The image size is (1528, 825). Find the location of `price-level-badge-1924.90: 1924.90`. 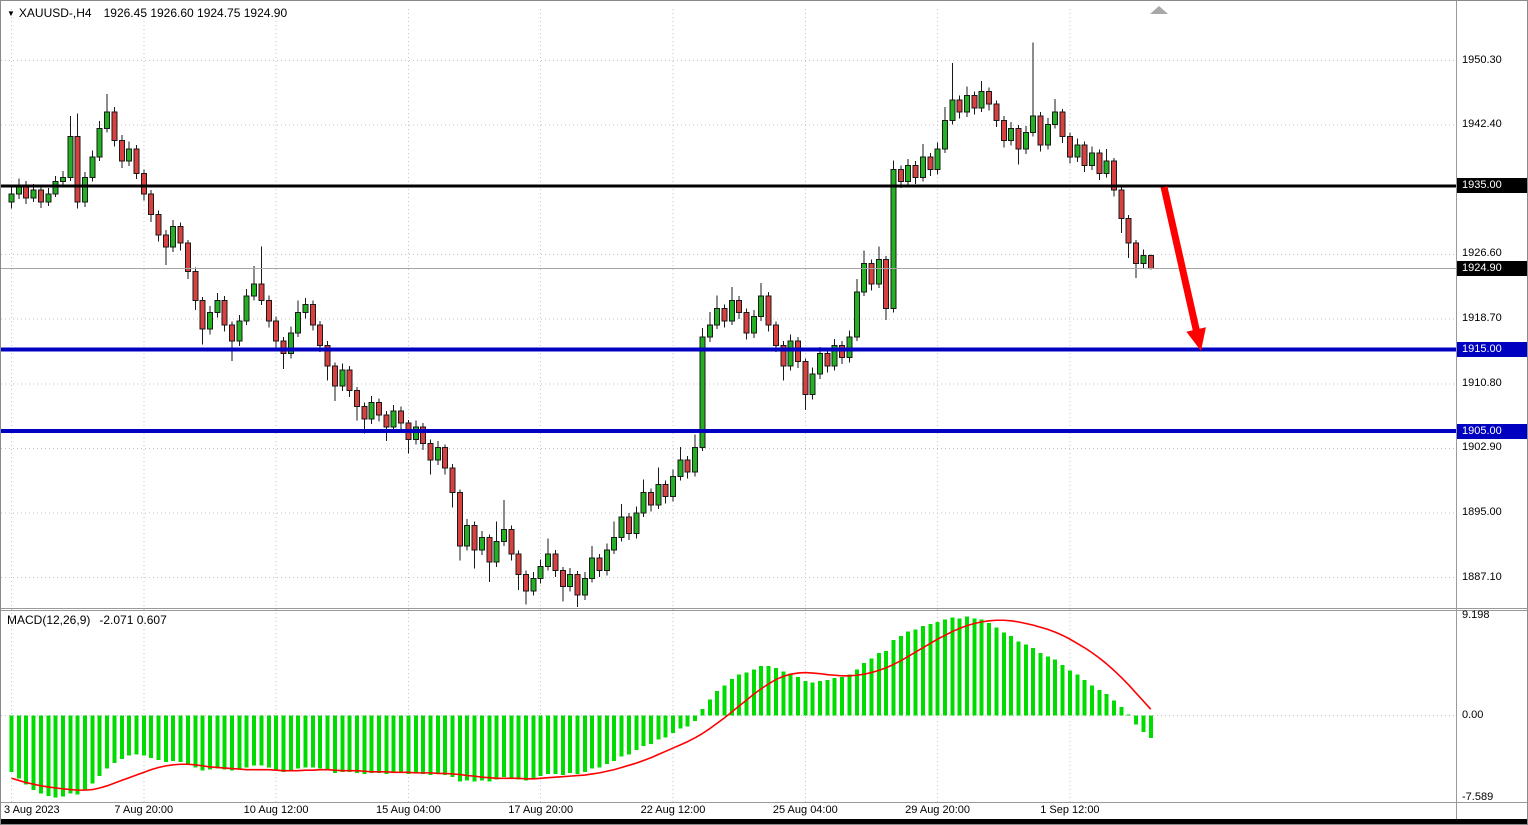

price-level-badge-1924.90: 1924.90 is located at coordinates (1492, 268).